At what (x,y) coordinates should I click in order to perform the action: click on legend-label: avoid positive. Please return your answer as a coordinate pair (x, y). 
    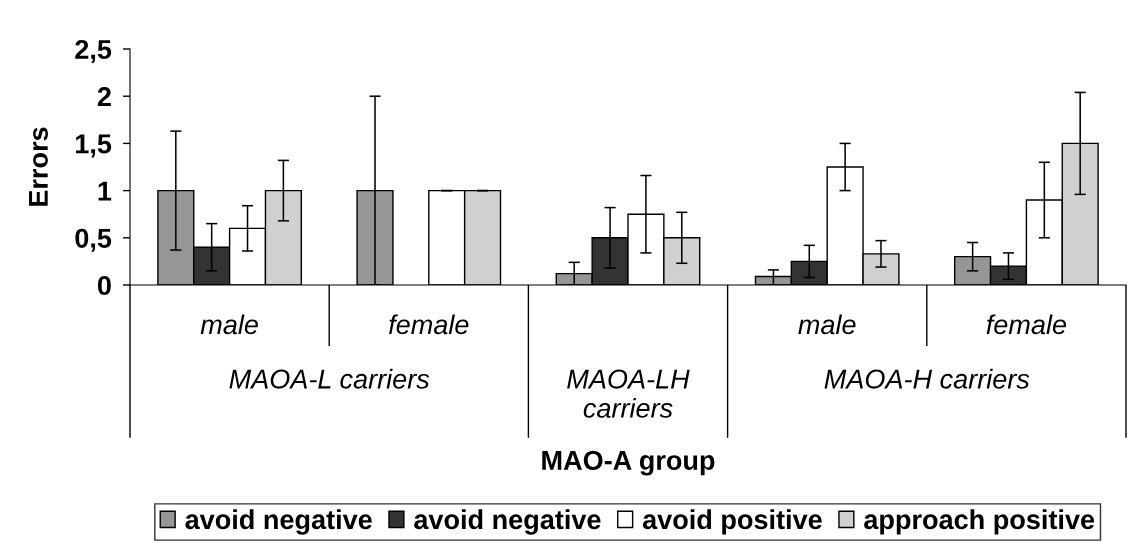
    Looking at the image, I should click on (732, 522).